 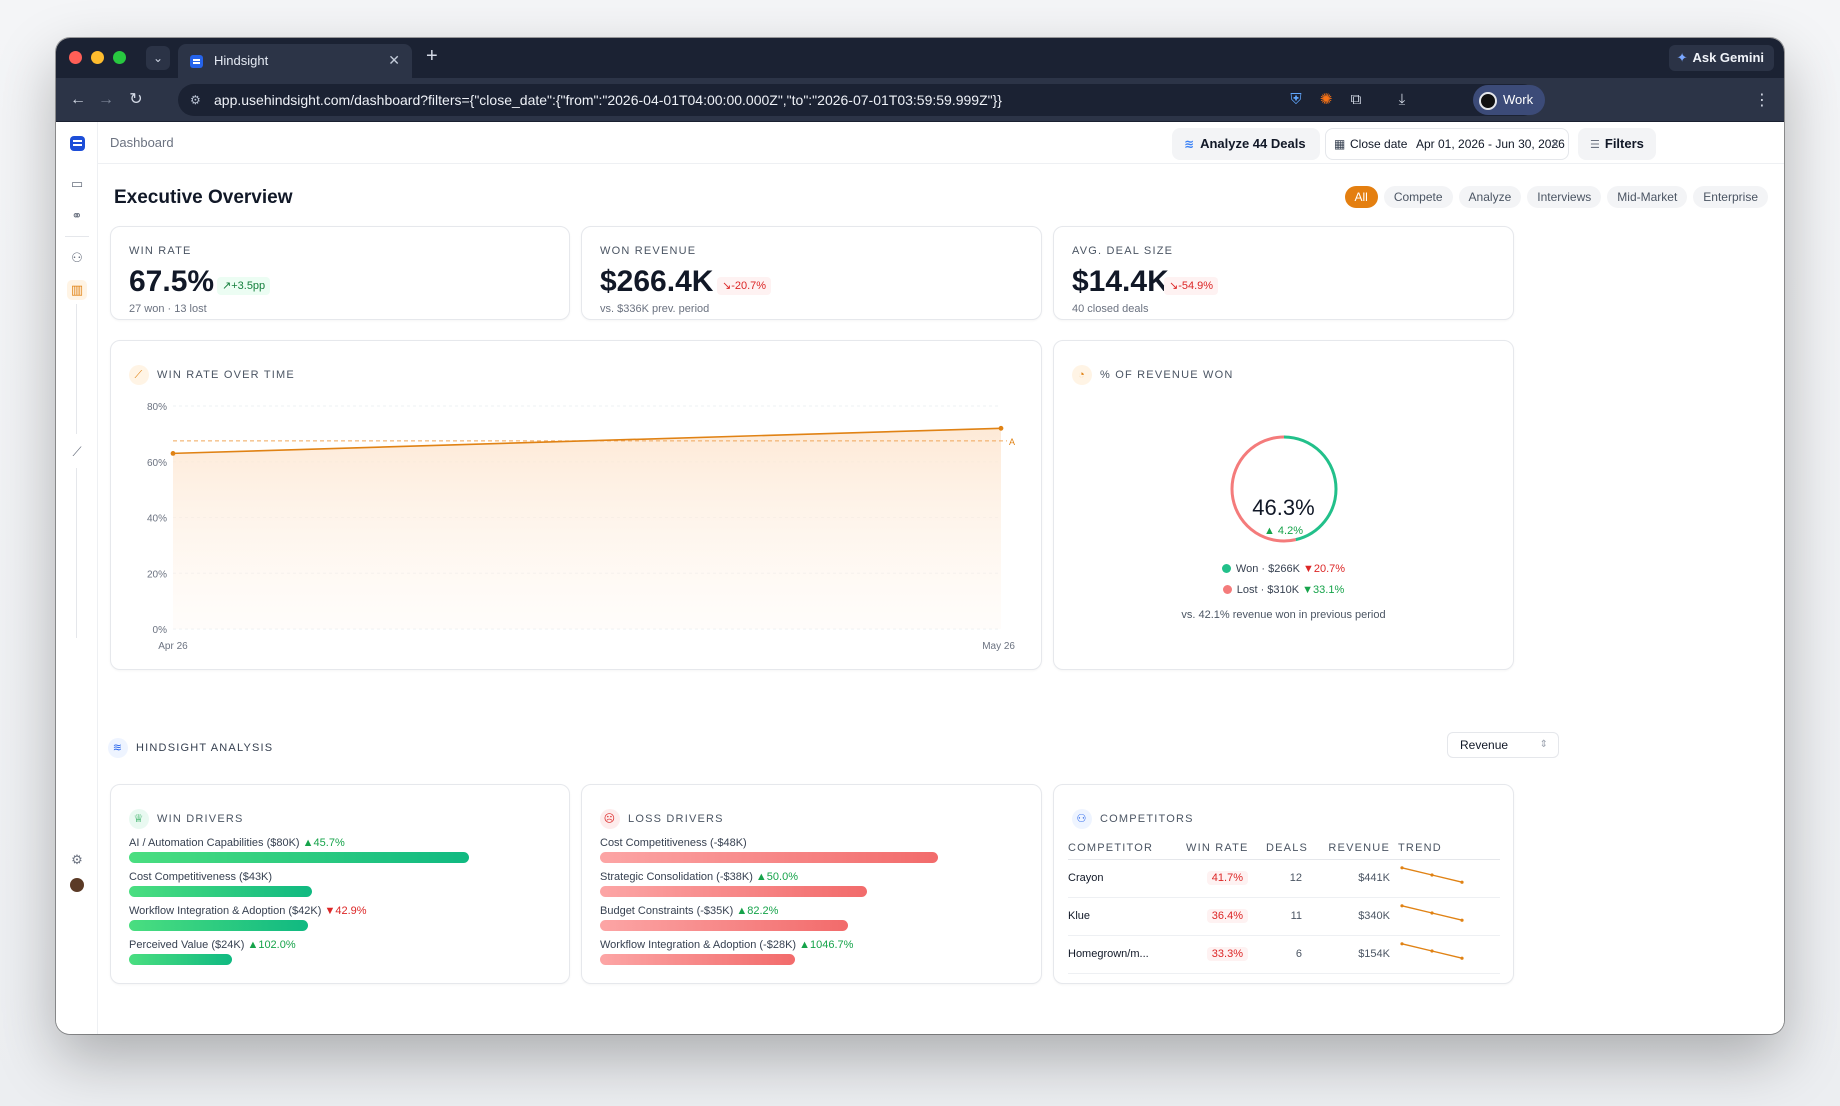 I want to click on filters-button: ☰ Filters, so click(x=1617, y=144).